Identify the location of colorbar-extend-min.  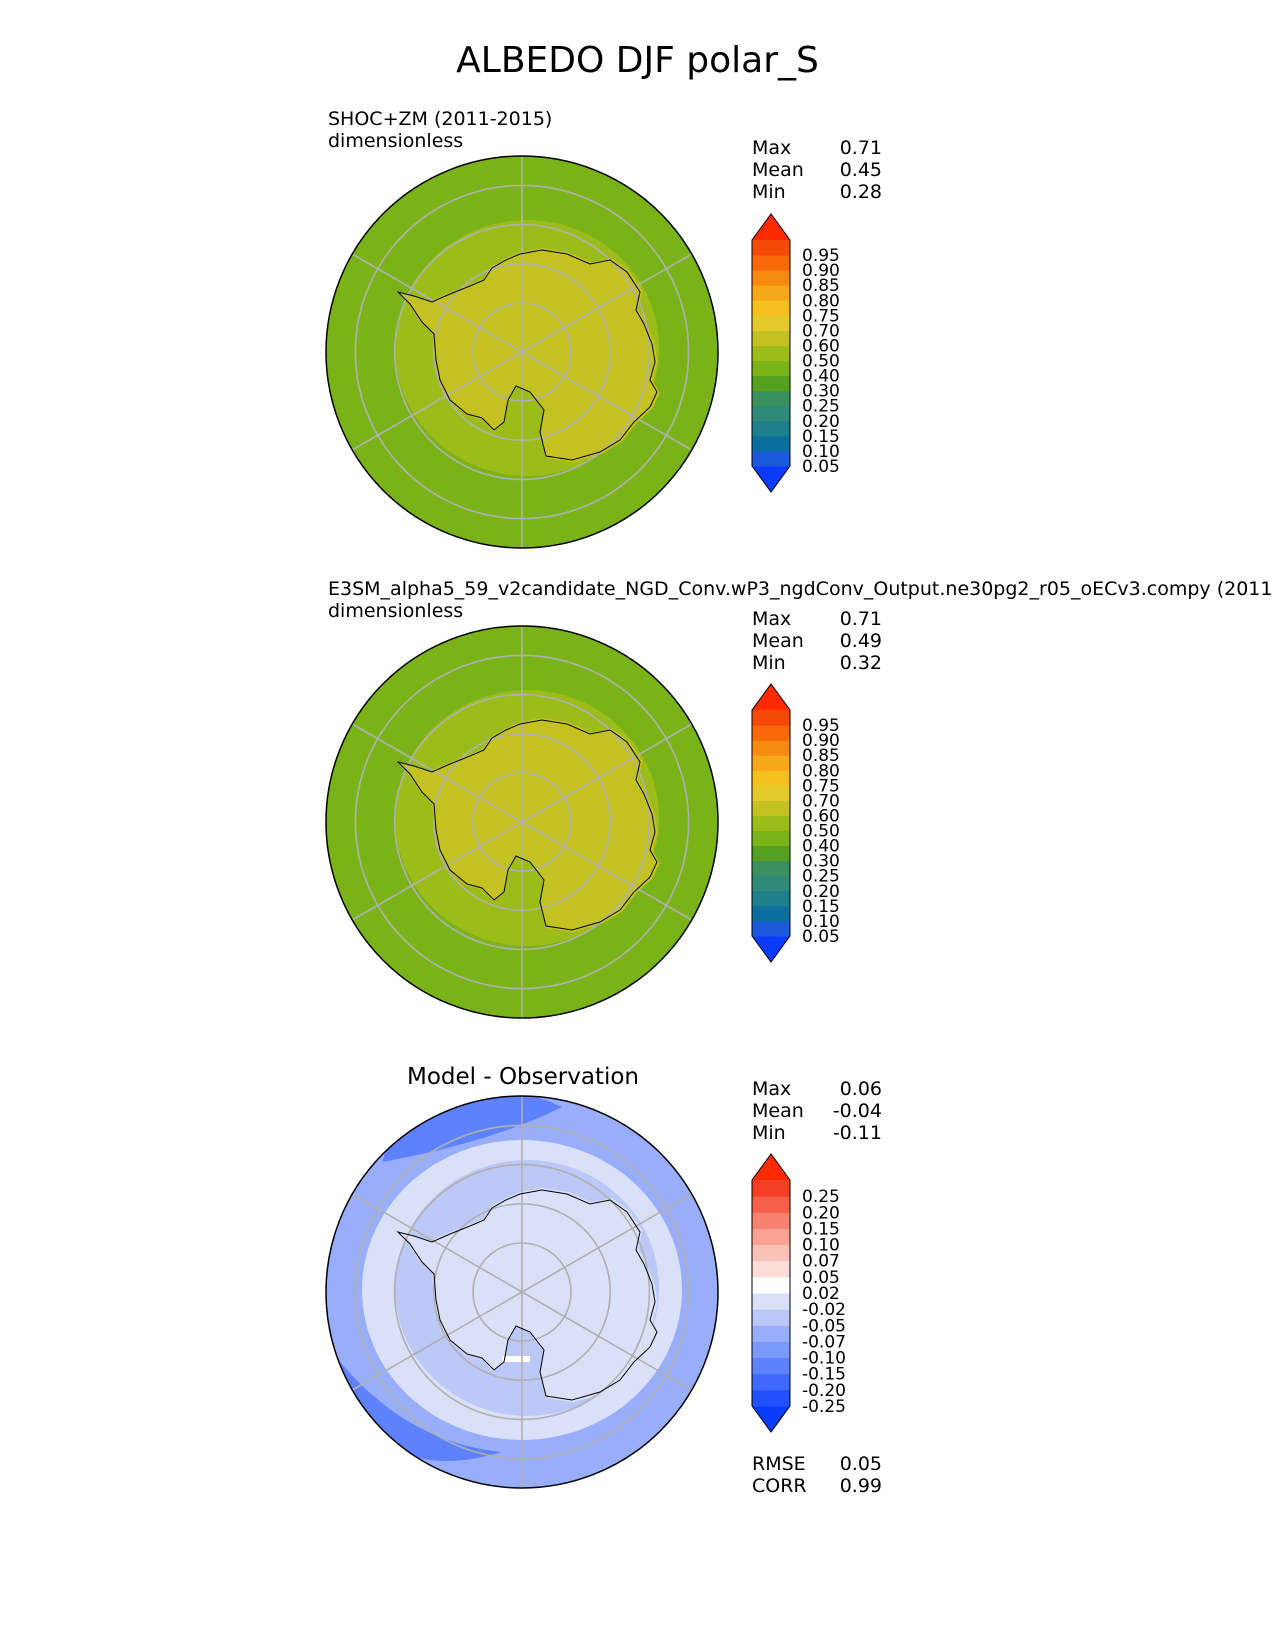
(771, 949).